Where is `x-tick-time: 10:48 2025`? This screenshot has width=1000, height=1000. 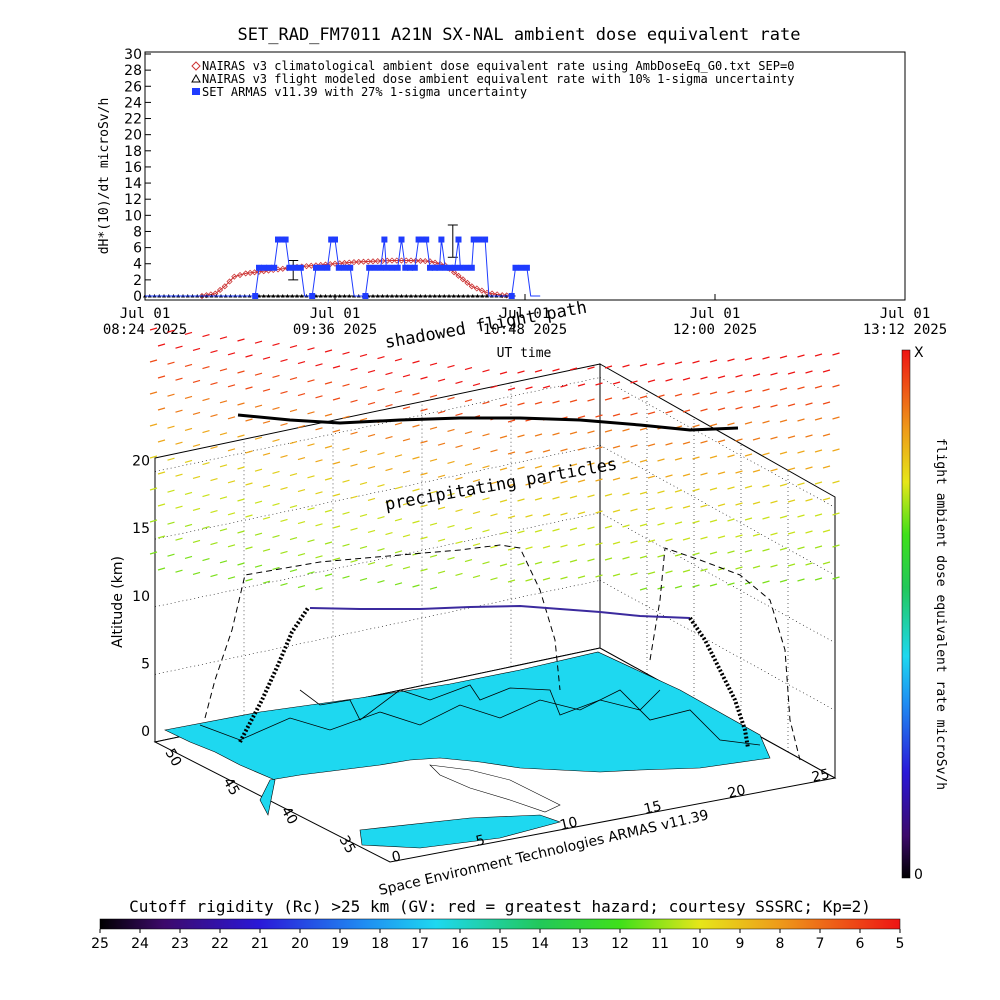 x-tick-time: 10:48 2025 is located at coordinates (525, 330).